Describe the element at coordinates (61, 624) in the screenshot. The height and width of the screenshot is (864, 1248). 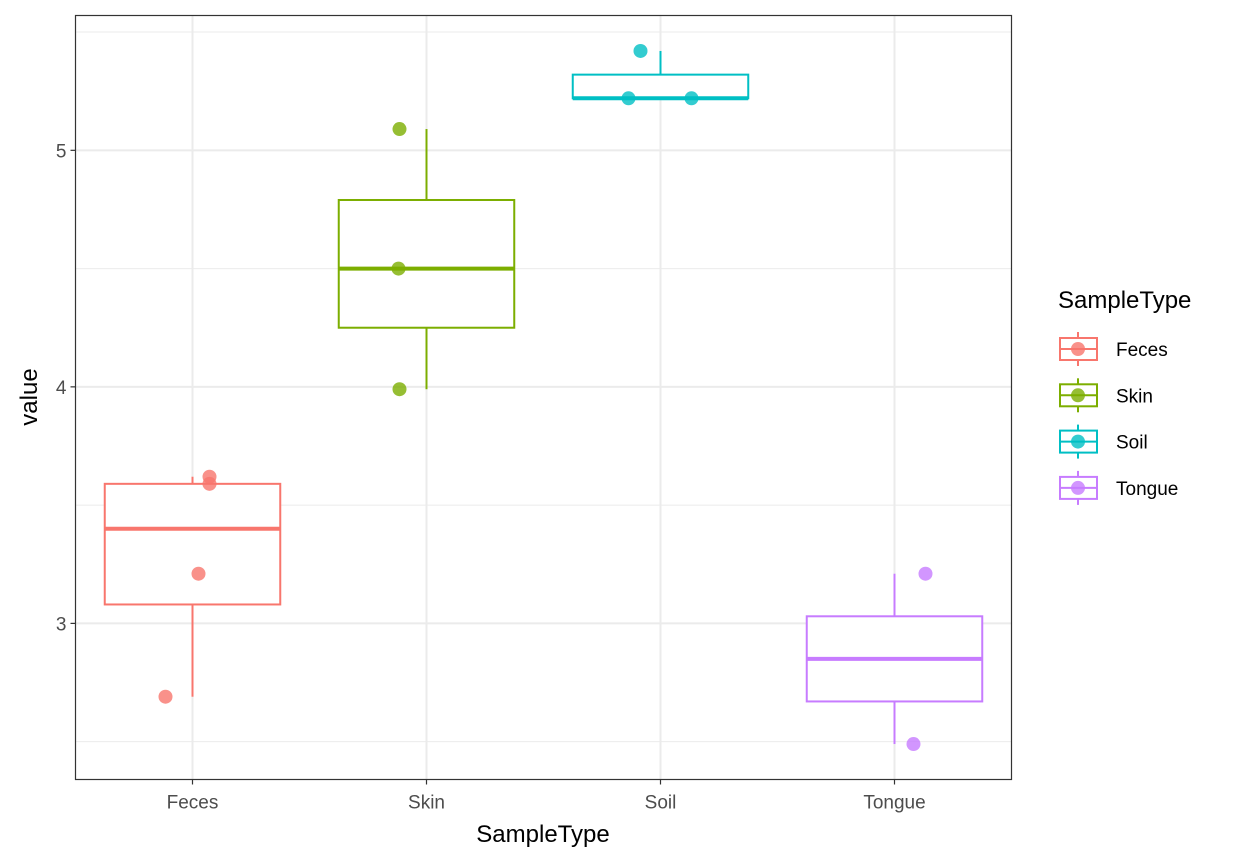
I see `y-tick-label: 3` at that location.